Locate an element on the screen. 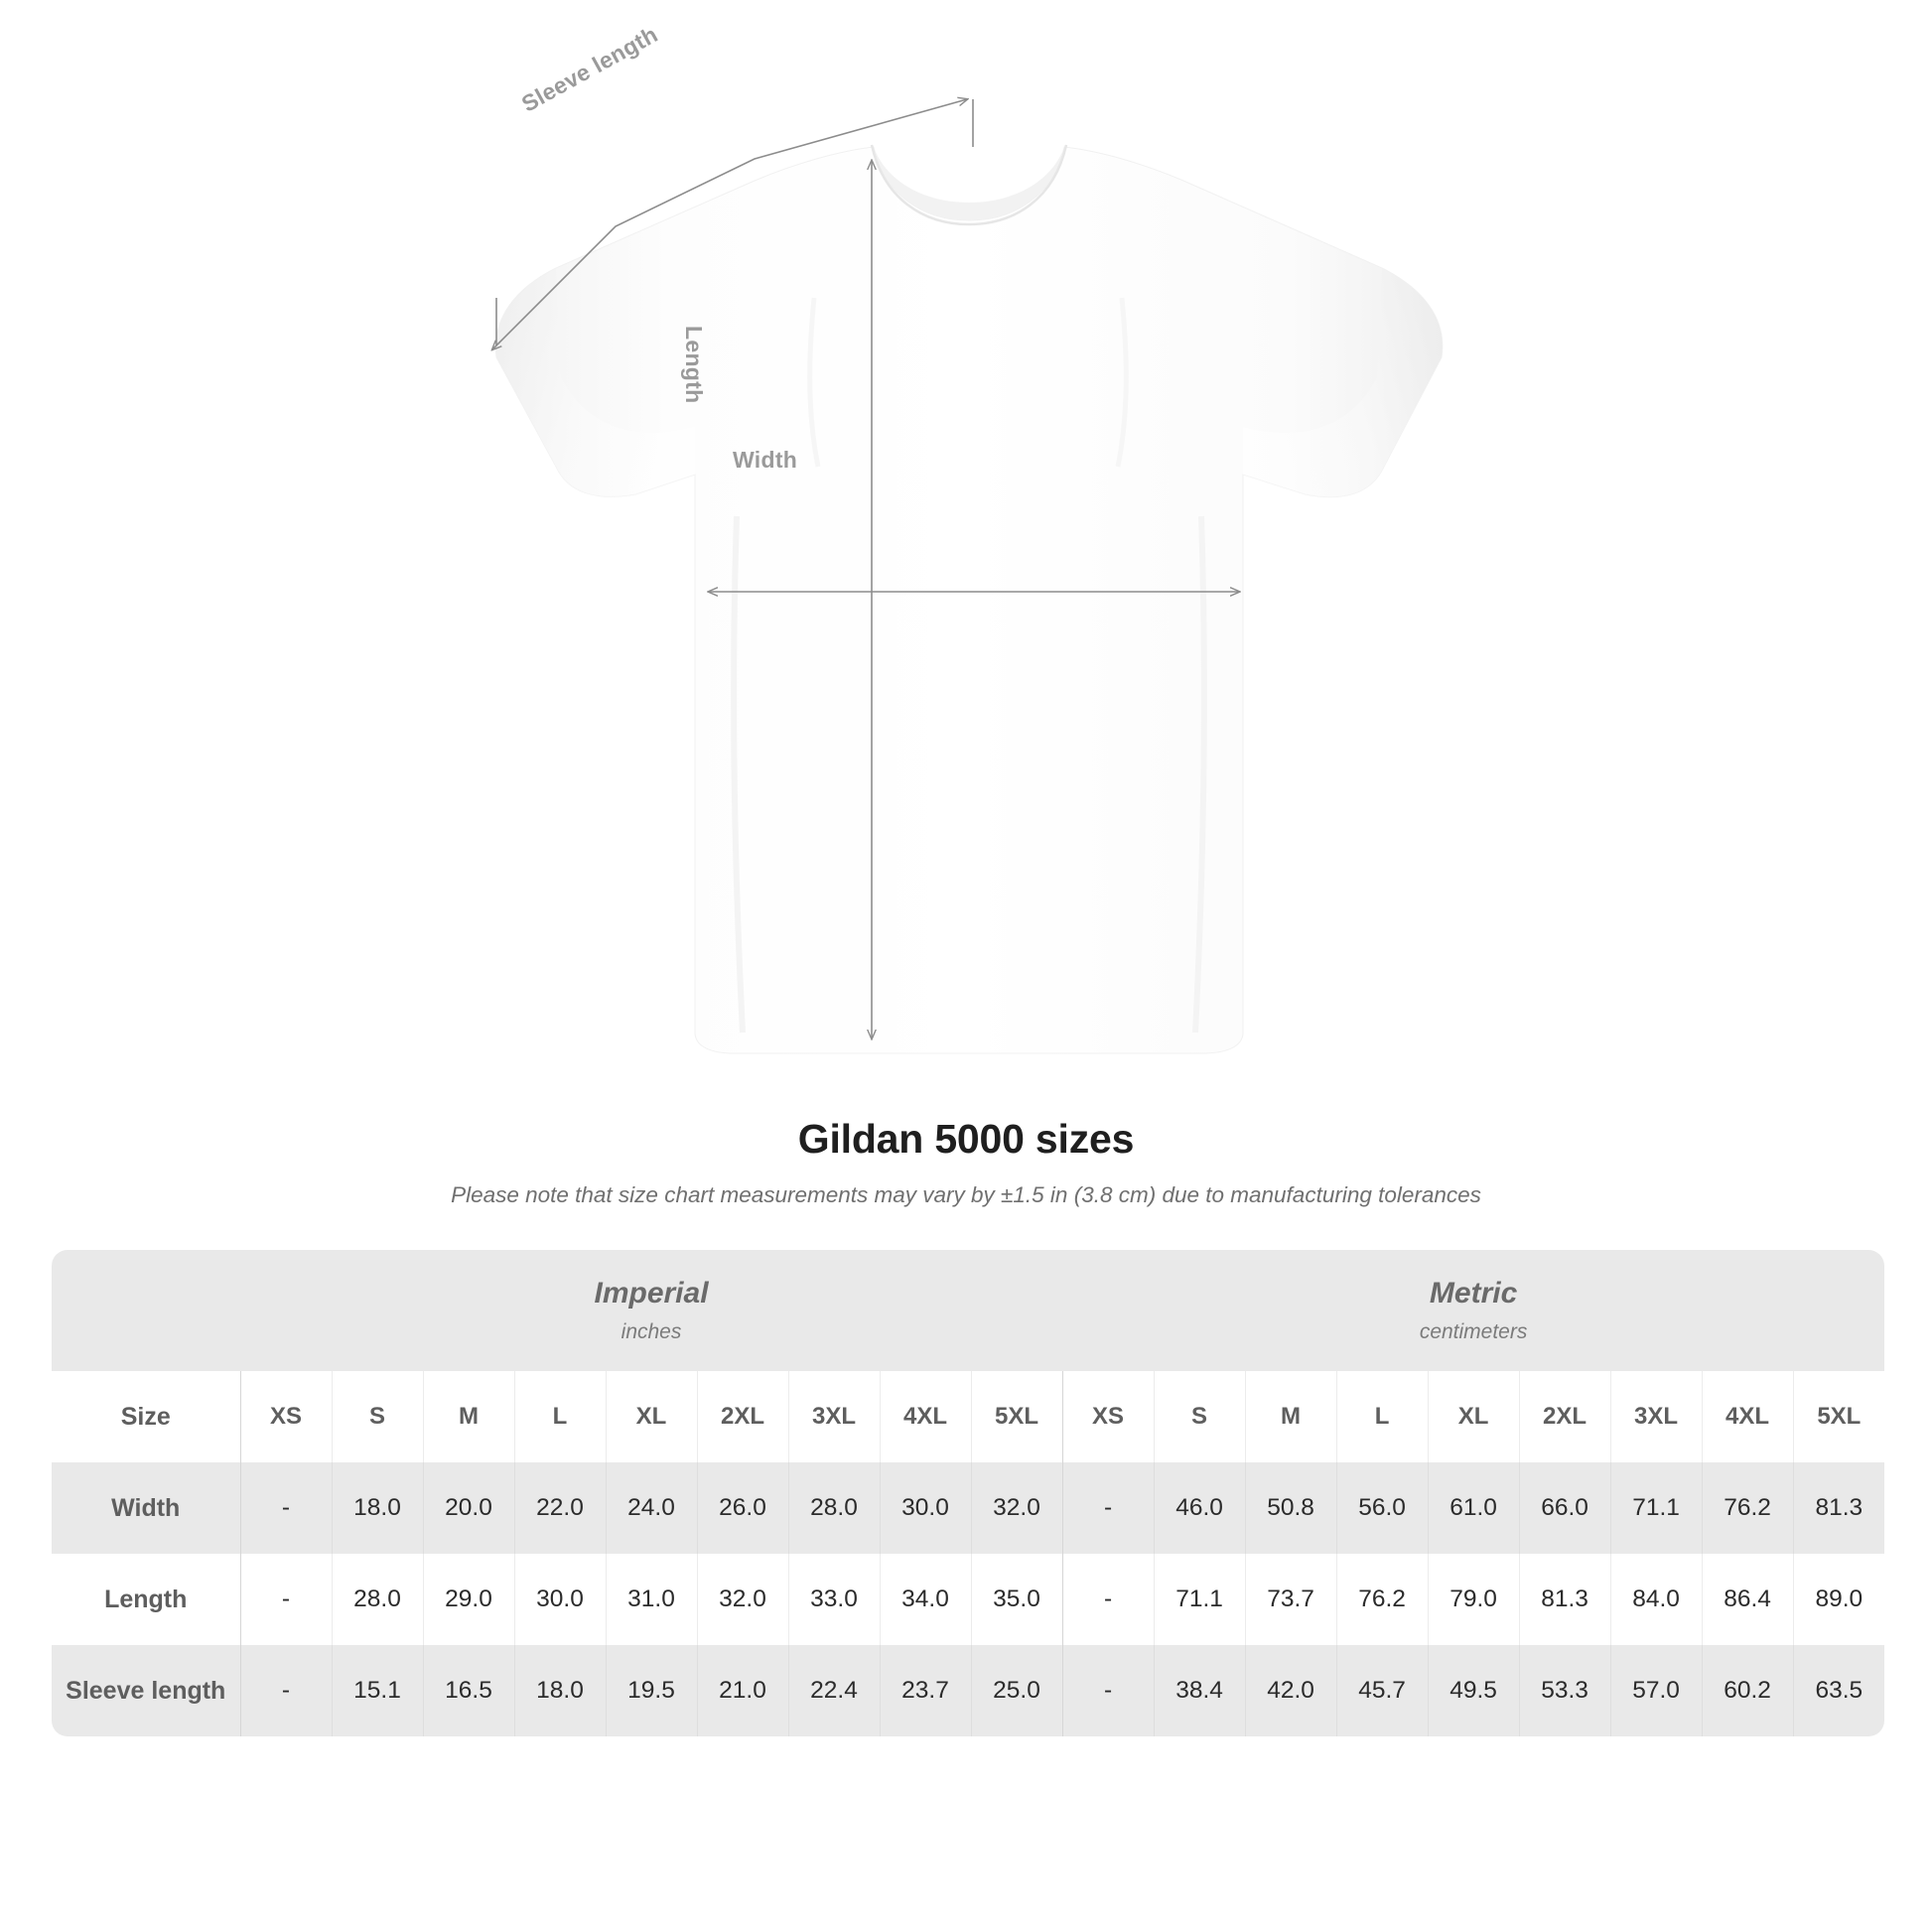  size-header-imp-7: 4XL is located at coordinates (925, 1417).